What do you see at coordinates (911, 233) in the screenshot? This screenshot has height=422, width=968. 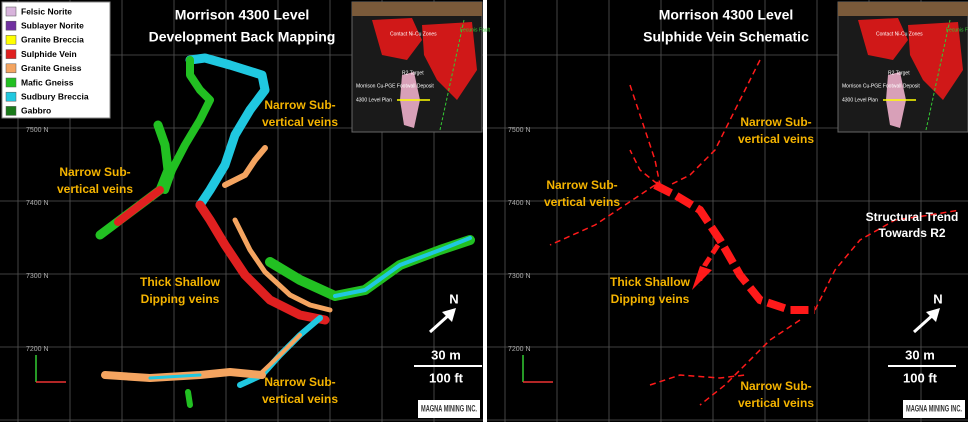 I see `annotation: Towards R2` at bounding box center [911, 233].